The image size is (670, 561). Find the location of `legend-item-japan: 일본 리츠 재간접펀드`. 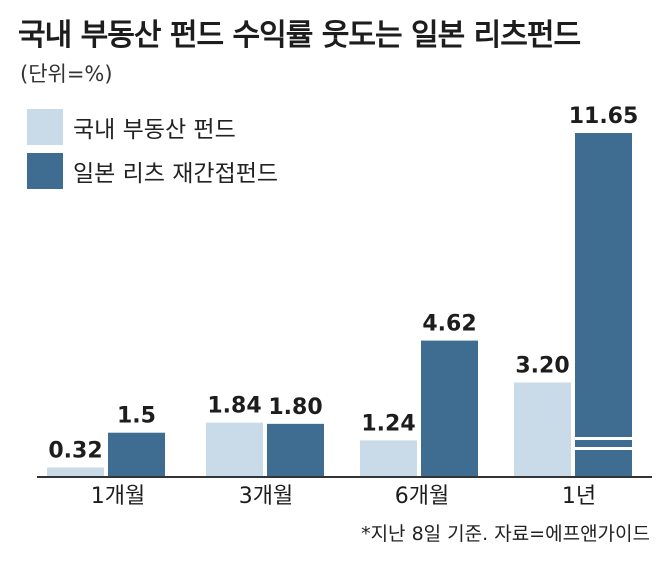

legend-item-japan: 일본 리츠 재간접펀드 is located at coordinates (152, 171).